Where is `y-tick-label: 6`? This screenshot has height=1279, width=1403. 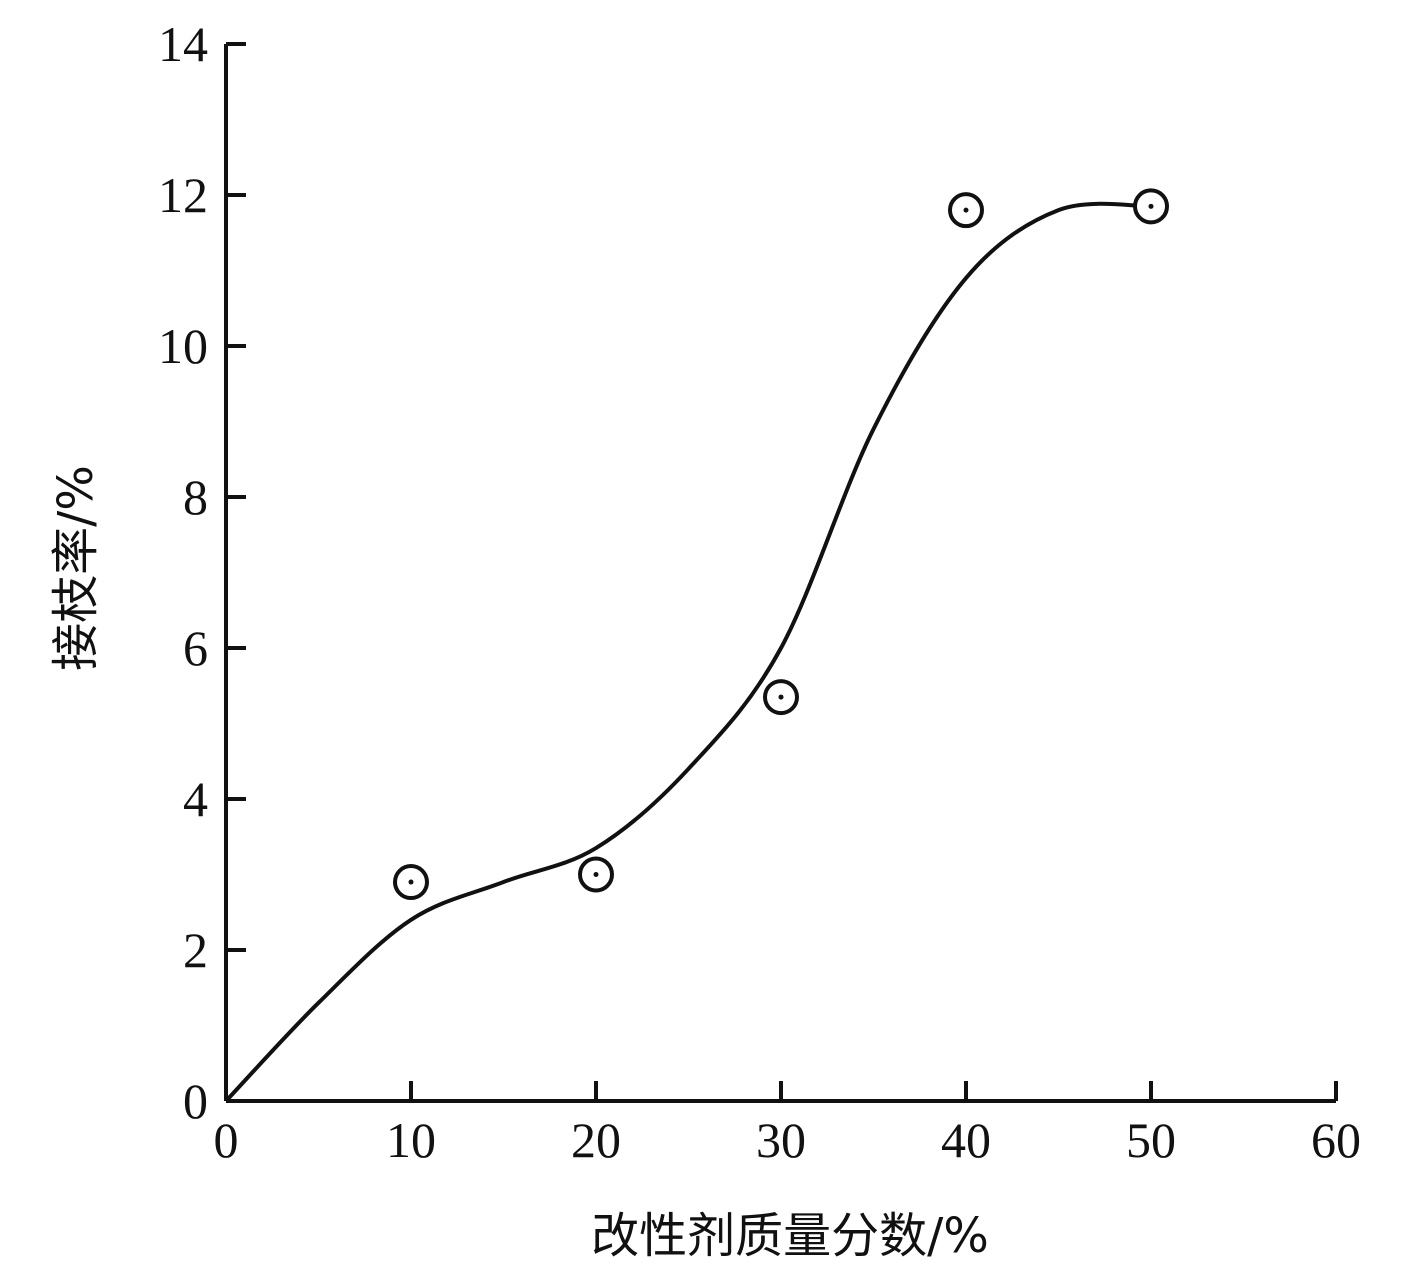 y-tick-label: 6 is located at coordinates (195, 648).